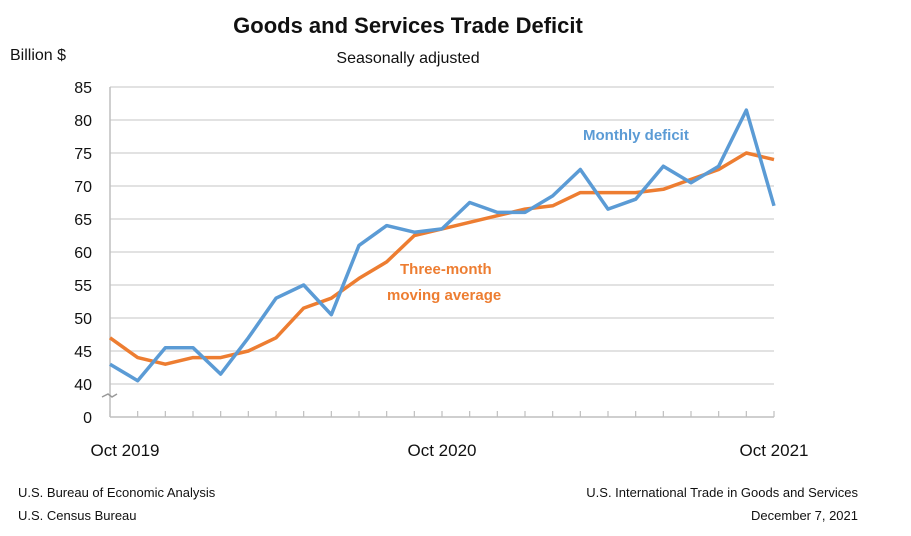 This screenshot has height=536, width=911. Describe the element at coordinates (83, 253) in the screenshot. I see `y-tick-label: 60` at that location.